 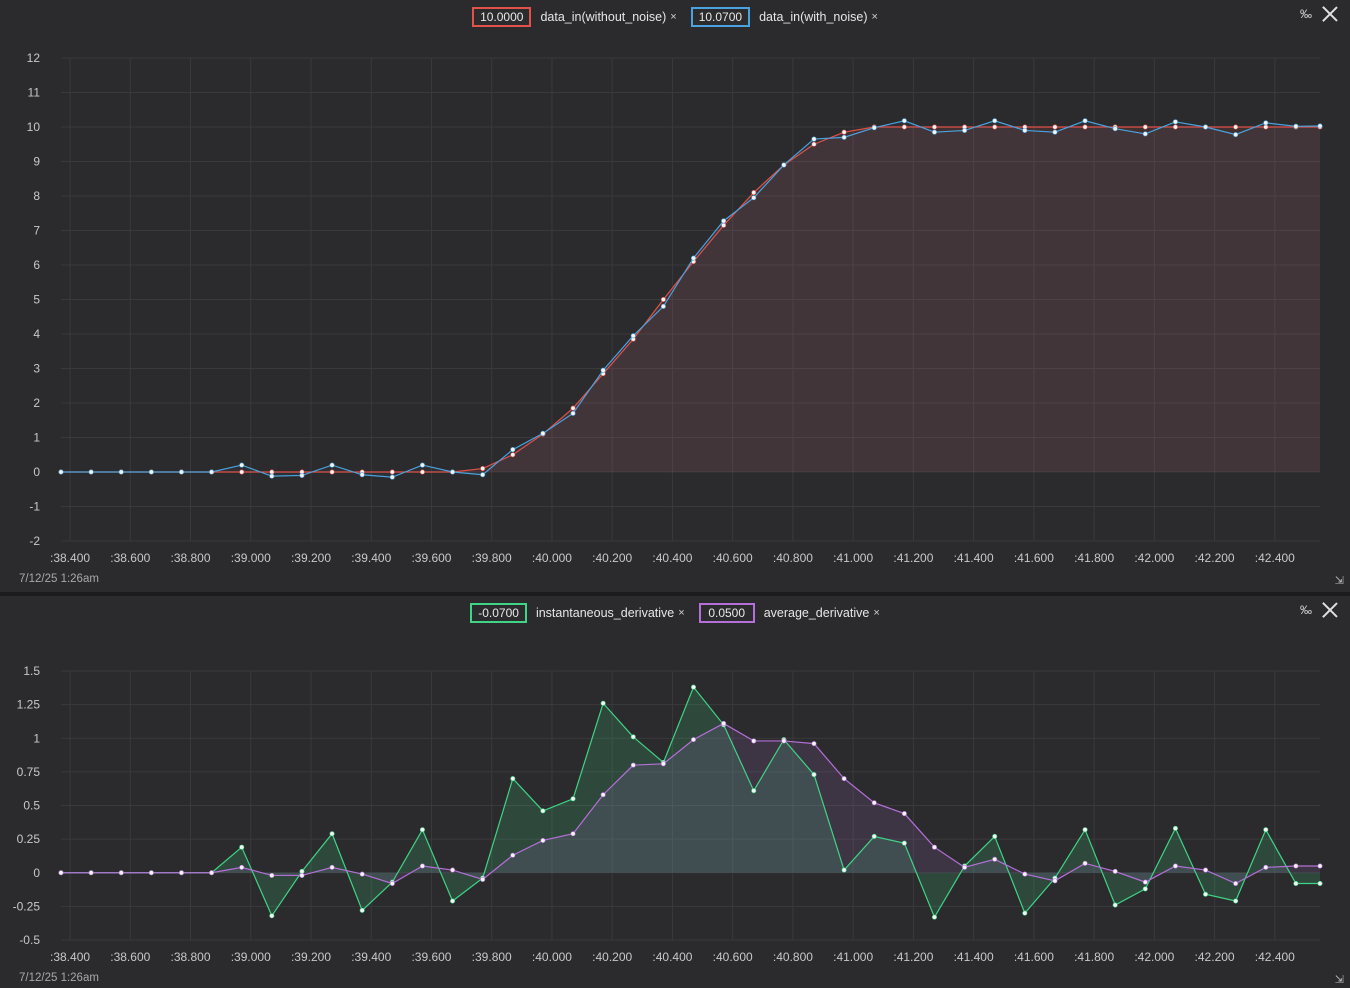 I want to click on legend-item-without-noise: 10.0000 data_in(without_noise) ×, so click(x=574, y=17).